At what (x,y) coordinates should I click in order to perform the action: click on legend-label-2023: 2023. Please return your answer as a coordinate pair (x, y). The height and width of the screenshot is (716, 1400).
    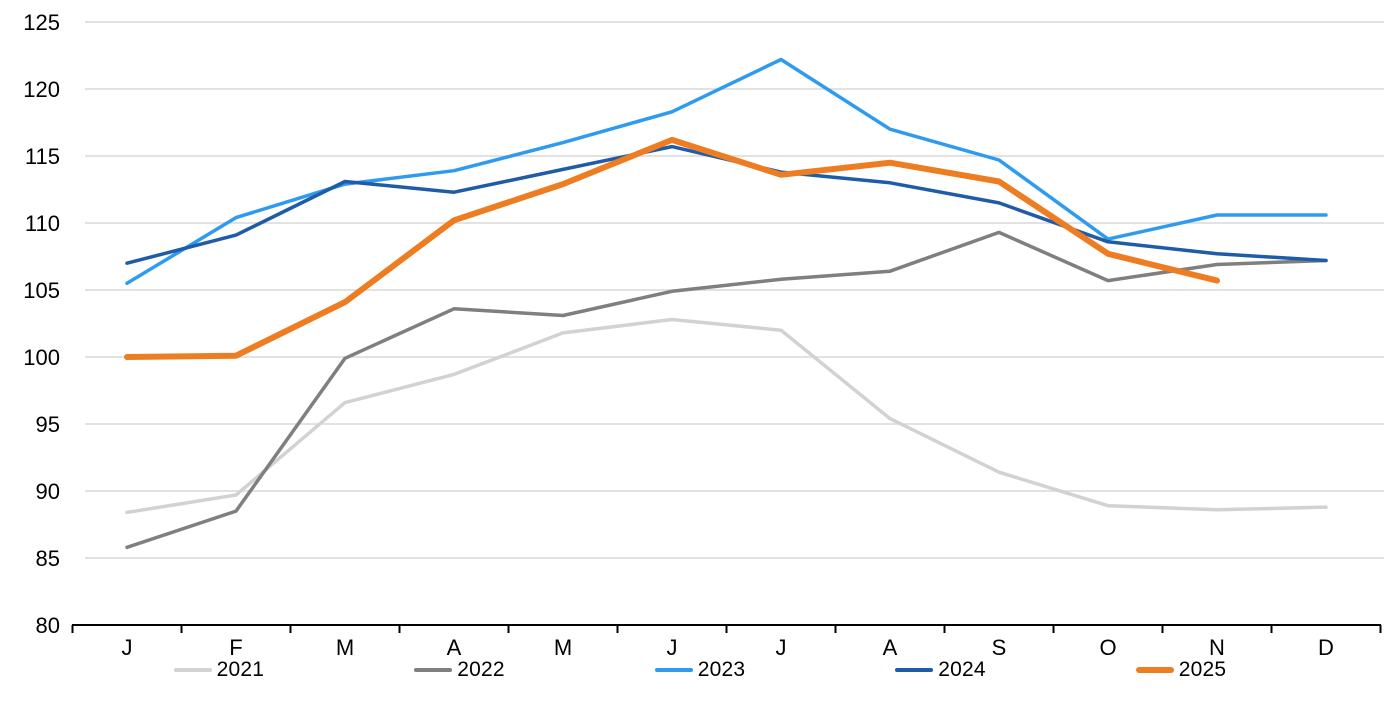
    Looking at the image, I should click on (721, 669).